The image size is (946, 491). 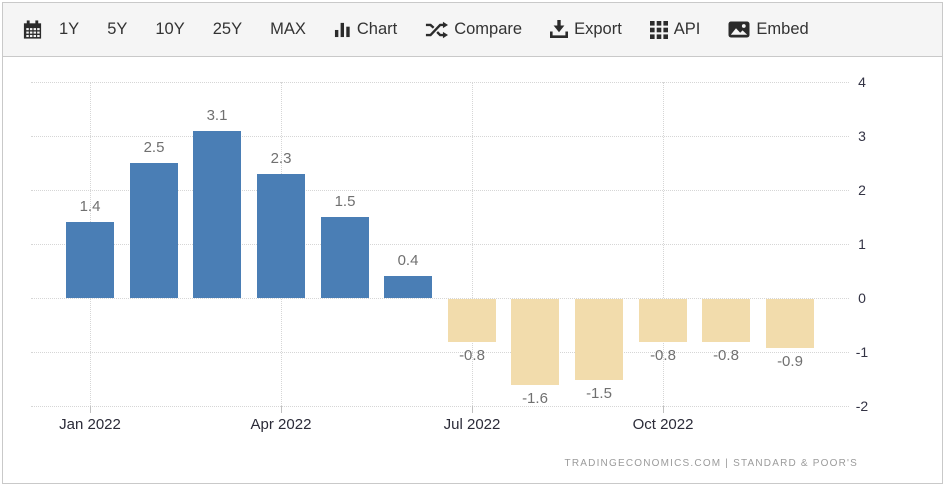 I want to click on compare-button: Compare, so click(x=473, y=29).